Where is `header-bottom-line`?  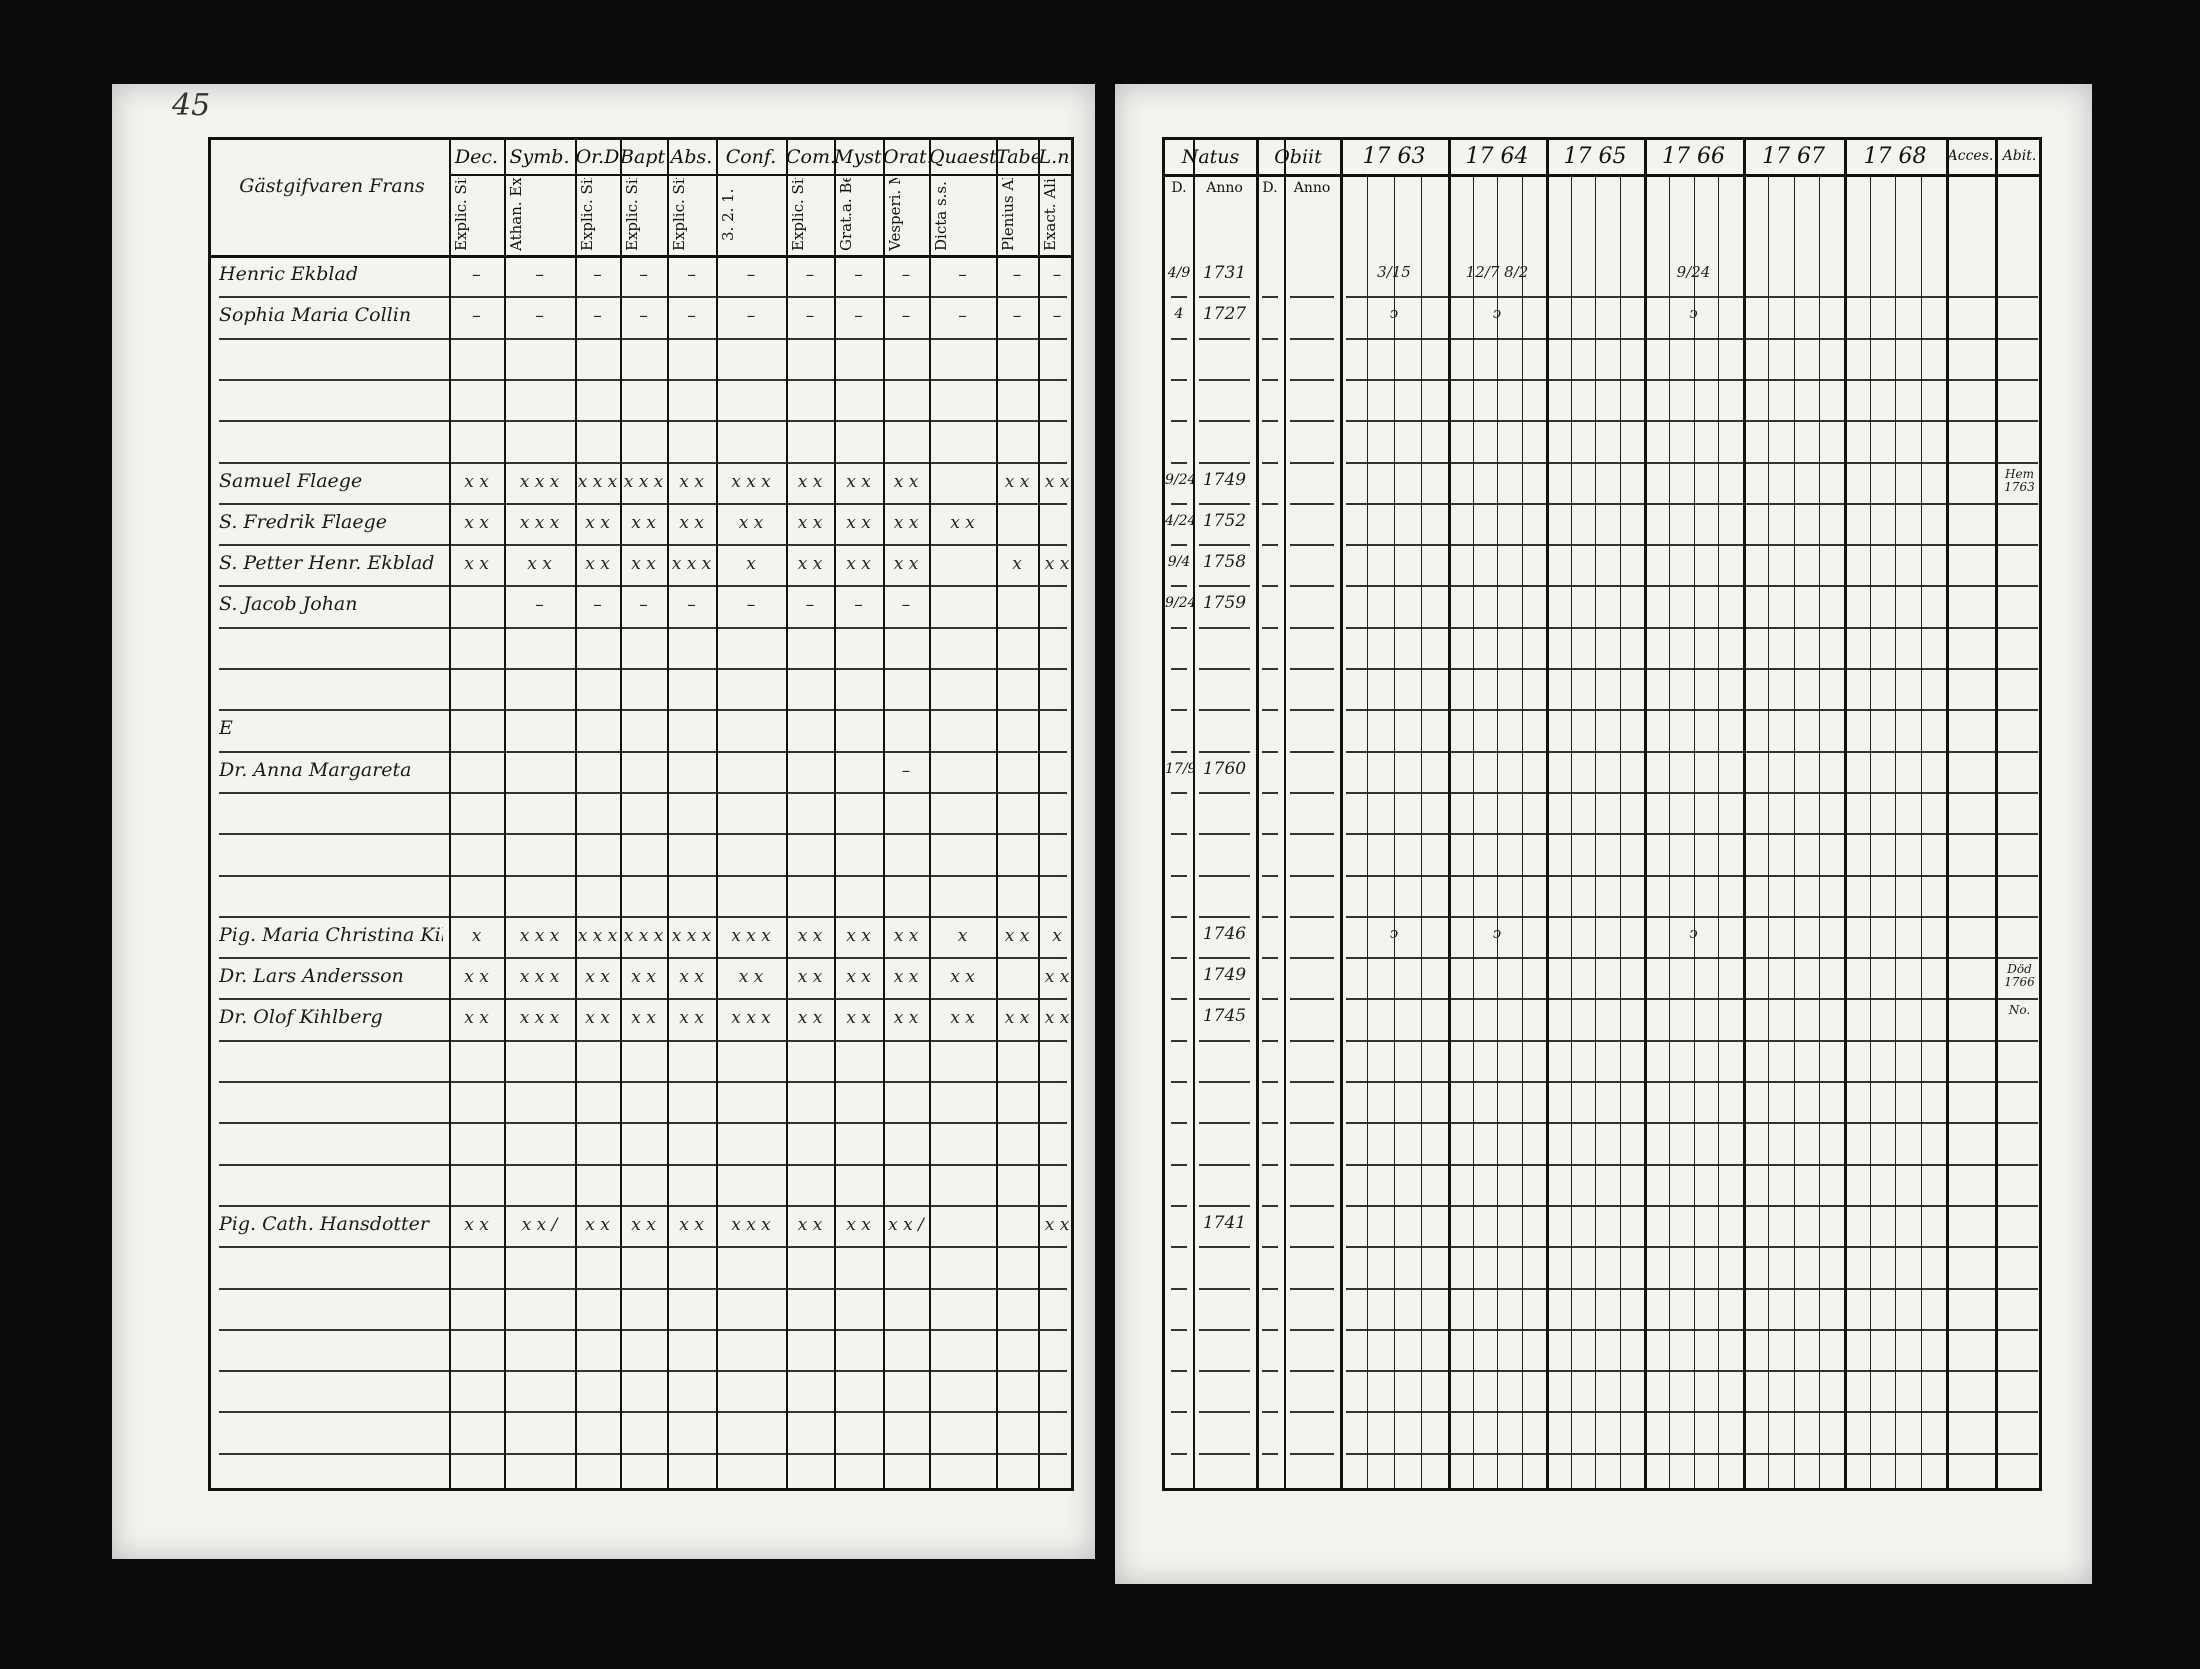 header-bottom-line is located at coordinates (641, 256).